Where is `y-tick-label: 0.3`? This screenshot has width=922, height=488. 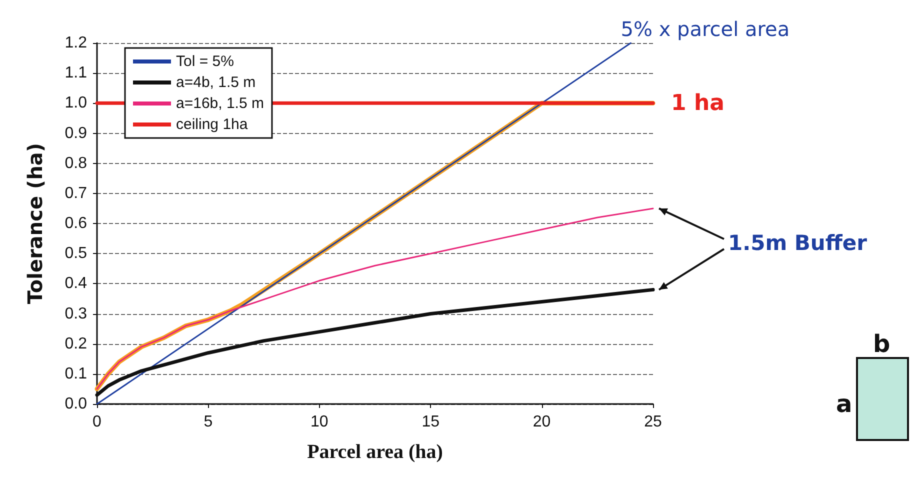
y-tick-label: 0.3 is located at coordinates (76, 313).